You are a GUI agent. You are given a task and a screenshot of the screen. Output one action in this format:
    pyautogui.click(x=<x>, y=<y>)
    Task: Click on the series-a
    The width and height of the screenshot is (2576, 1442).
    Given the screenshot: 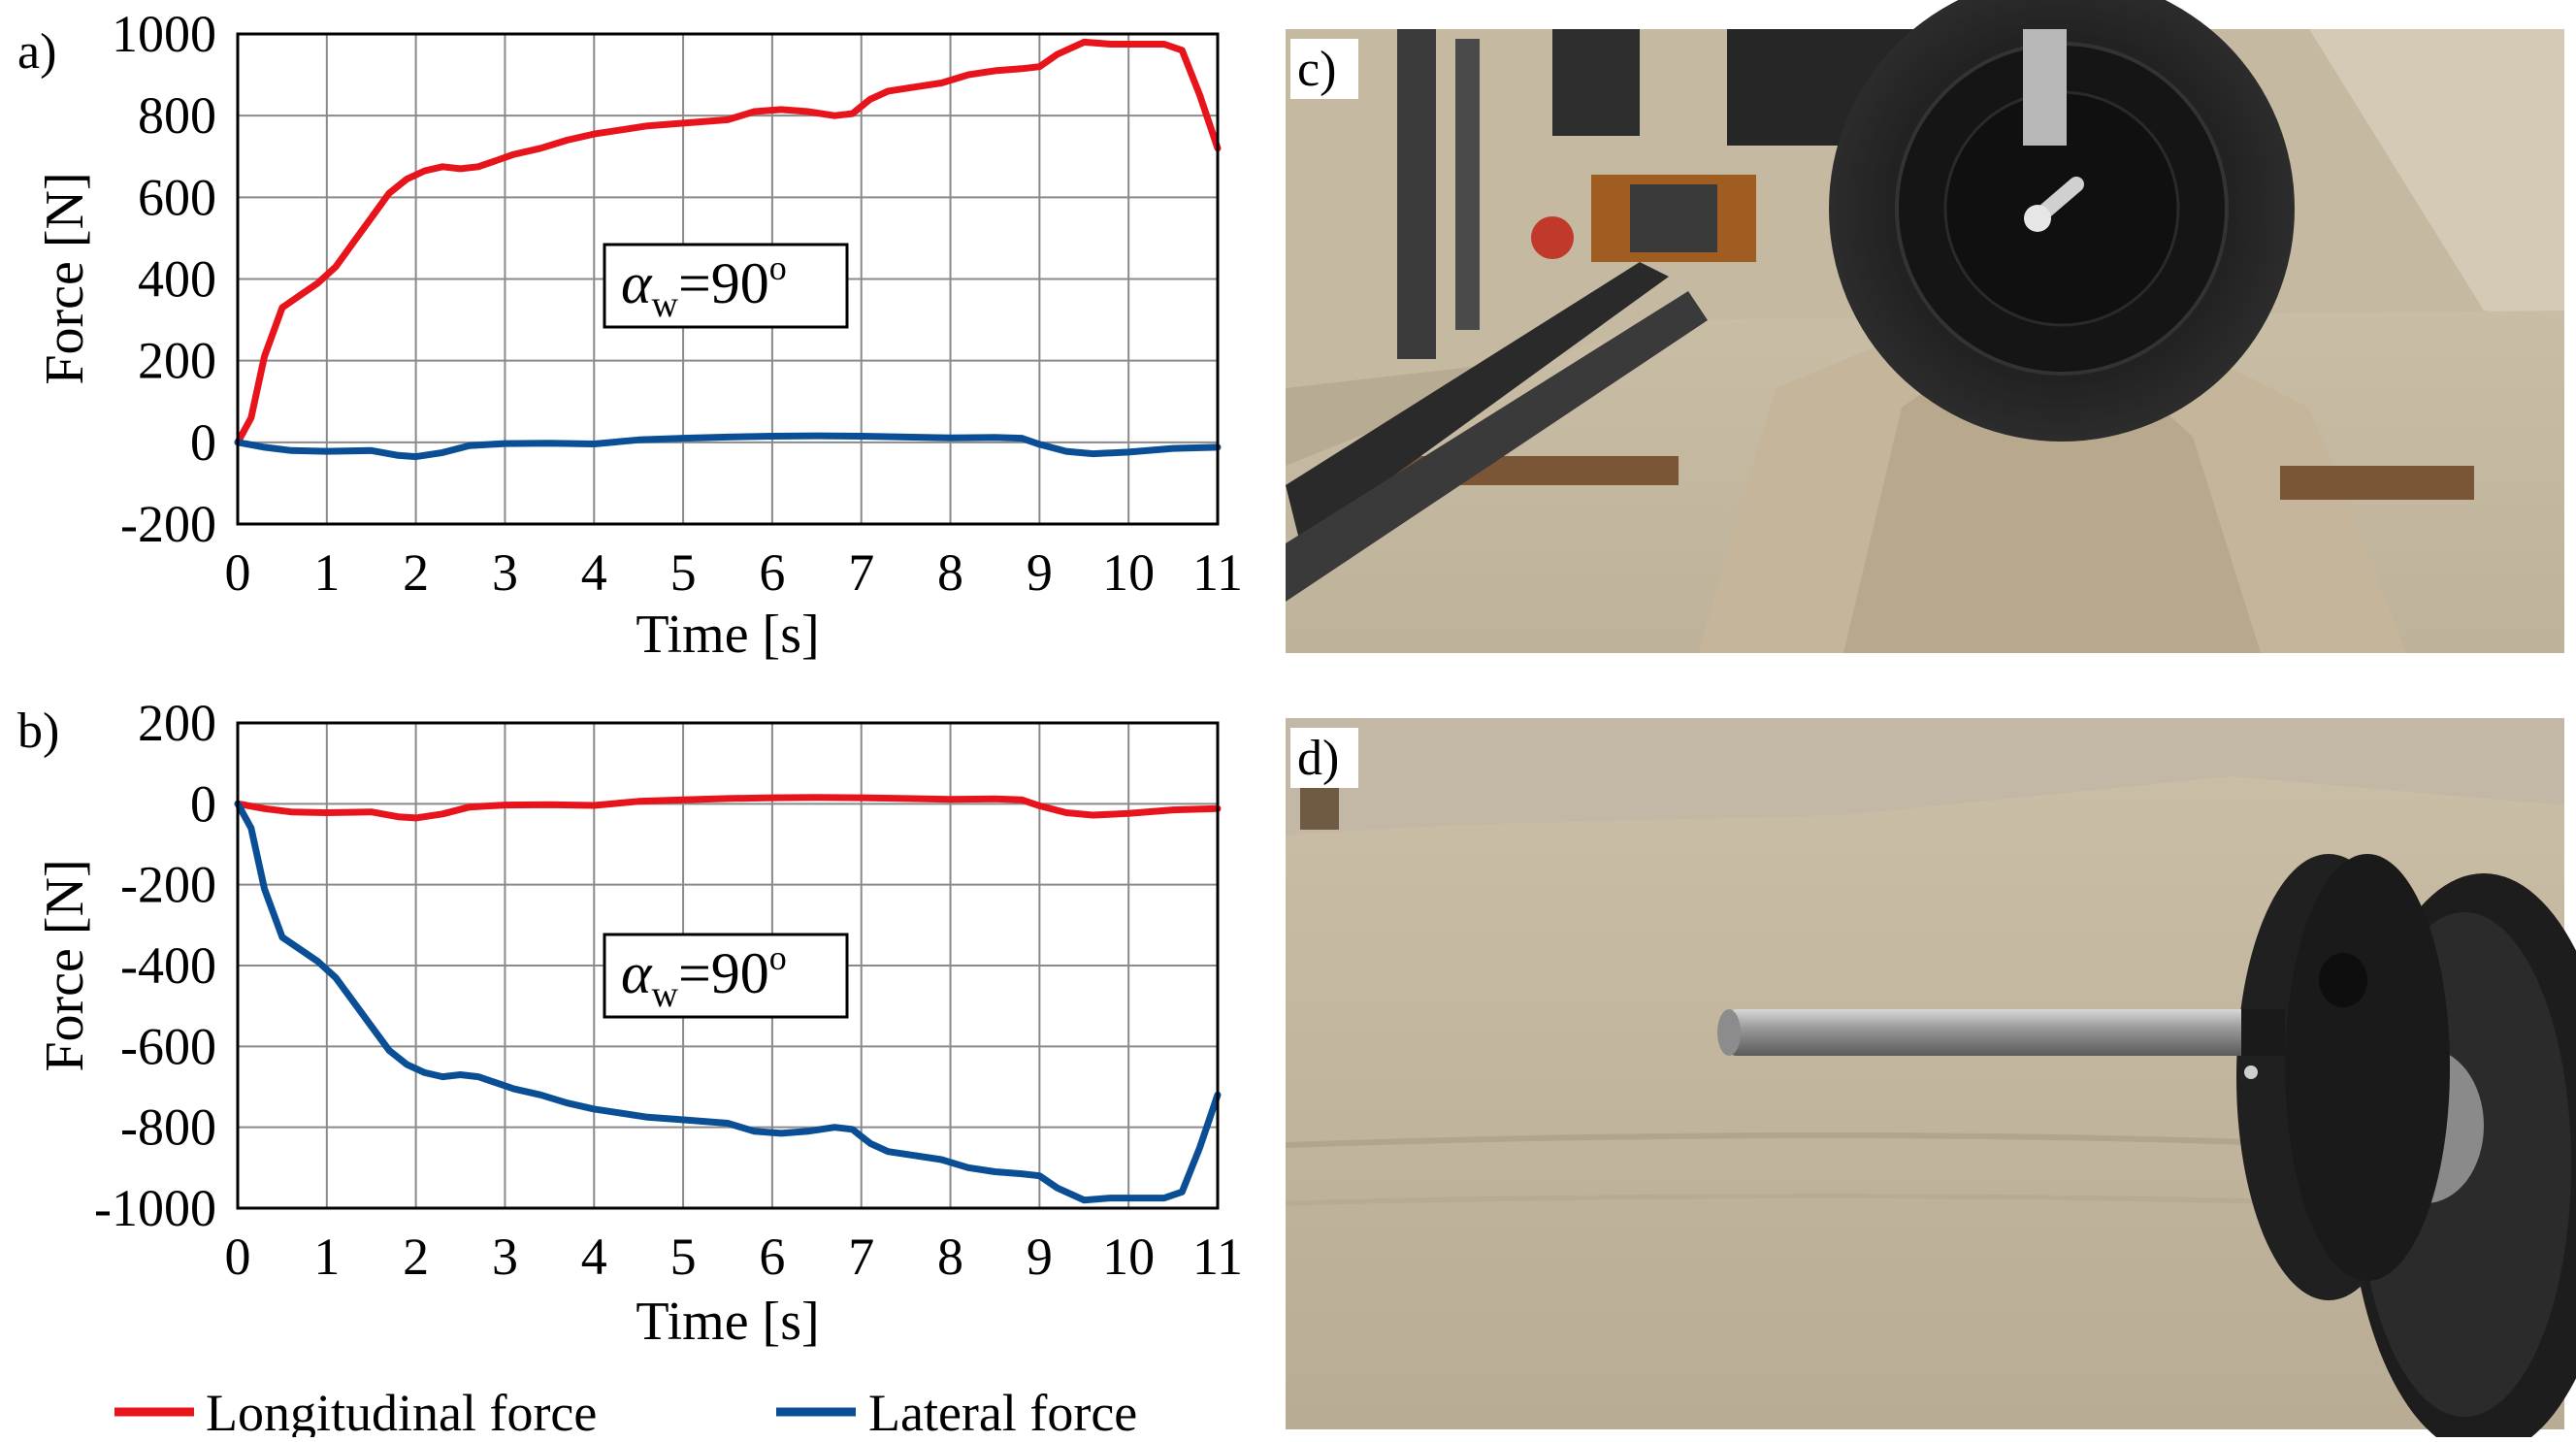 What is the action you would take?
    pyautogui.click(x=728, y=249)
    